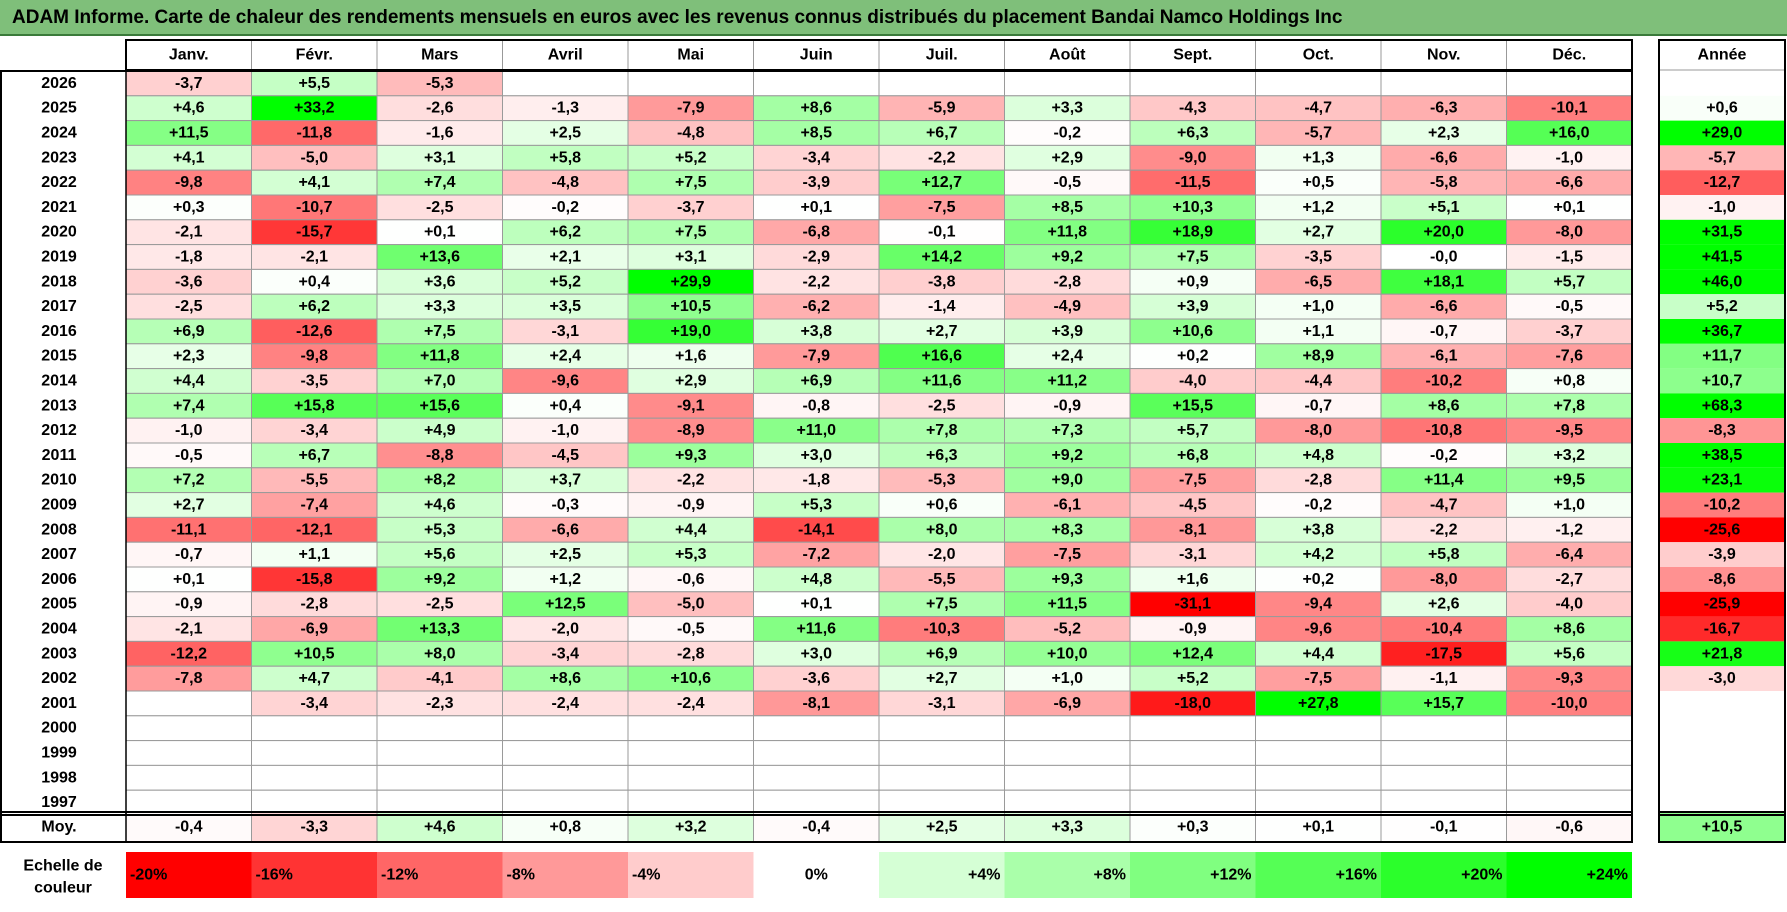 The width and height of the screenshot is (1787, 912). Describe the element at coordinates (1192, 55) in the screenshot. I see `month-header: Sept.` at that location.